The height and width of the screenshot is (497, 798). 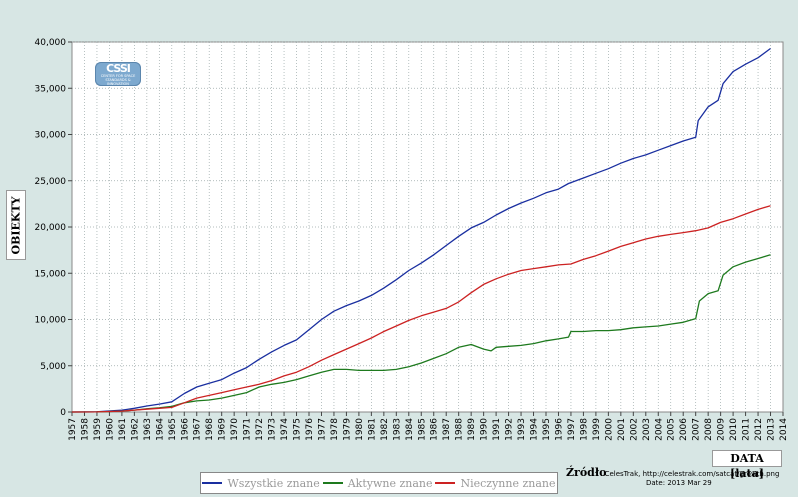 What do you see at coordinates (722, 429) in the screenshot?
I see `x-tick-label: 2009` at bounding box center [722, 429].